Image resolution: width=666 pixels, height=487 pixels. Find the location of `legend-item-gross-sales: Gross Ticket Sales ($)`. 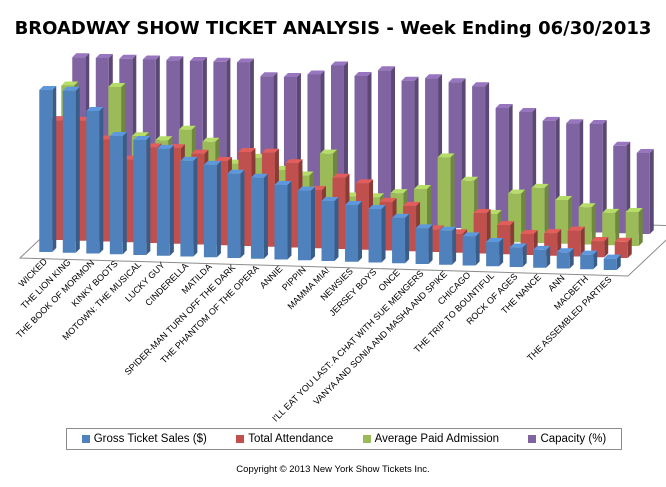

legend-item-gross-sales: Gross Ticket Sales ($) is located at coordinates (144, 439).